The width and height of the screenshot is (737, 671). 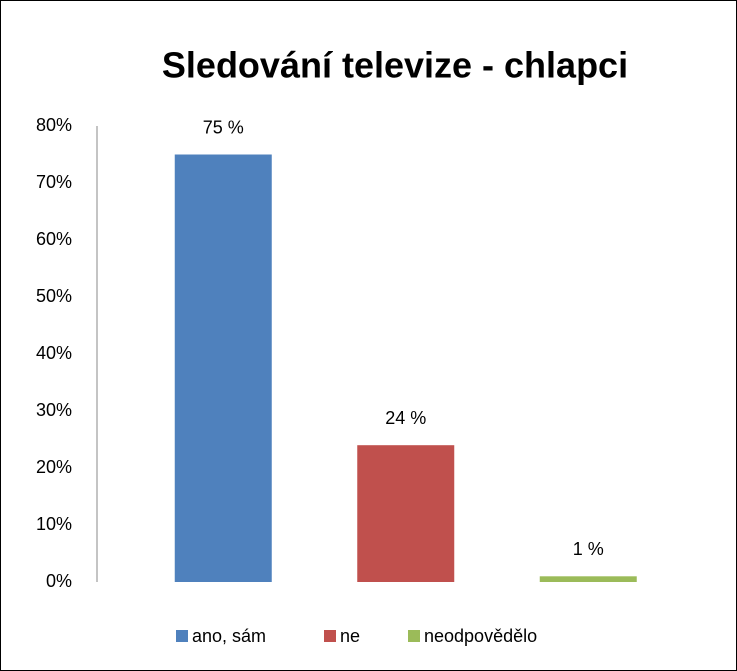 I want to click on legend-label: ne, so click(x=350, y=636).